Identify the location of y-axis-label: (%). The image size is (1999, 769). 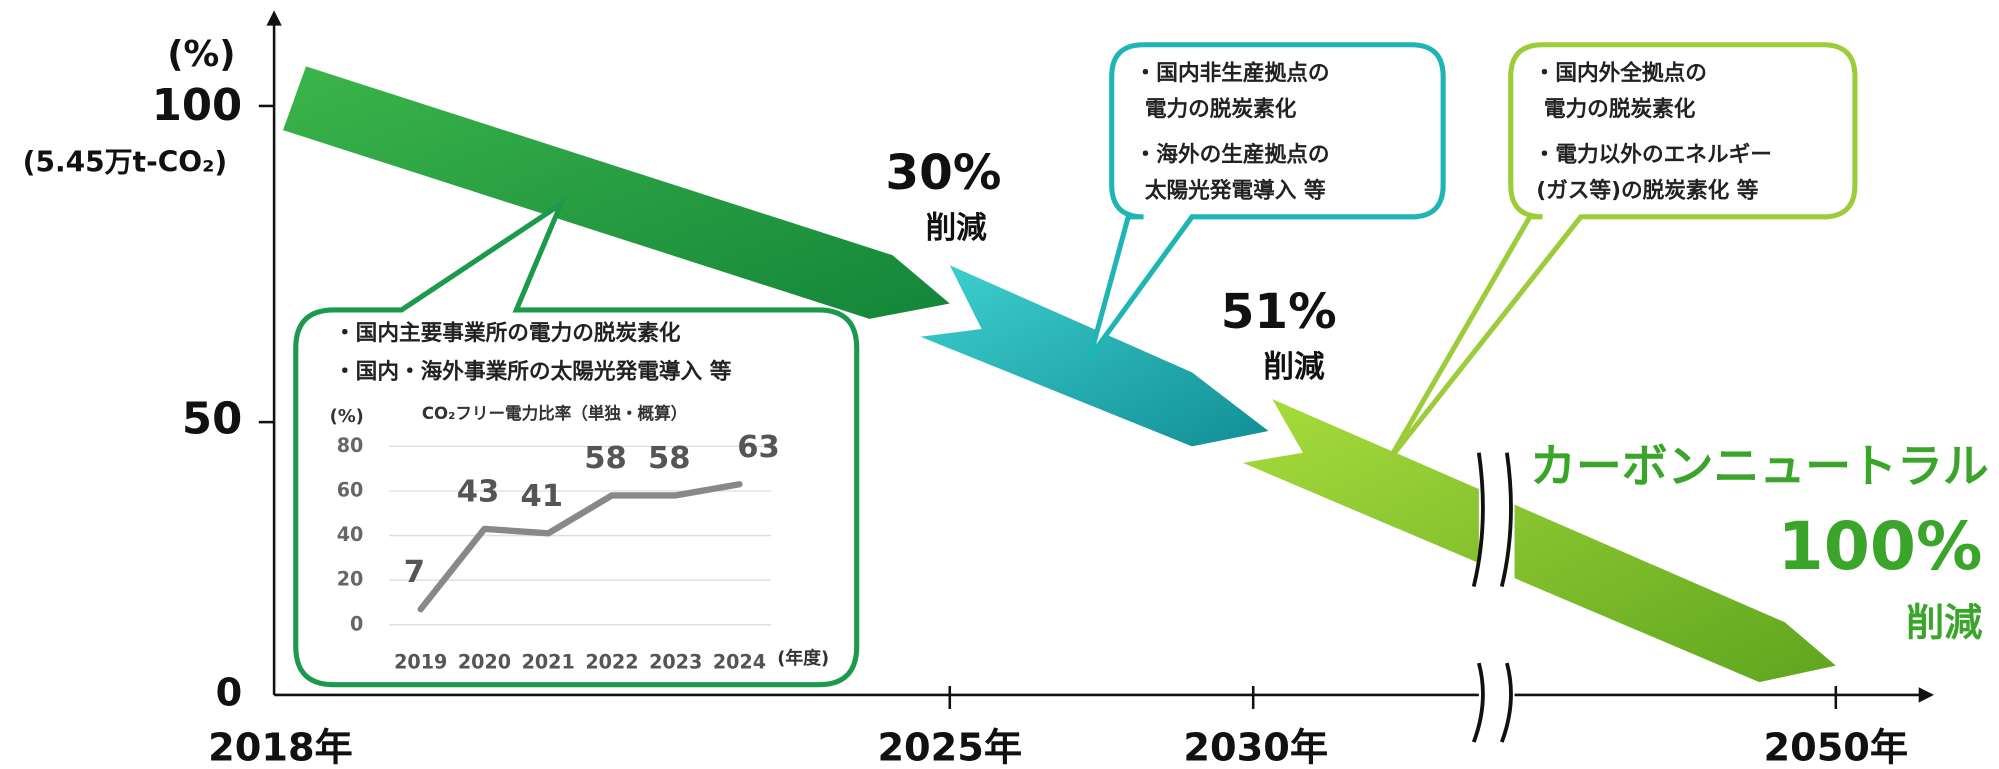
(347, 416).